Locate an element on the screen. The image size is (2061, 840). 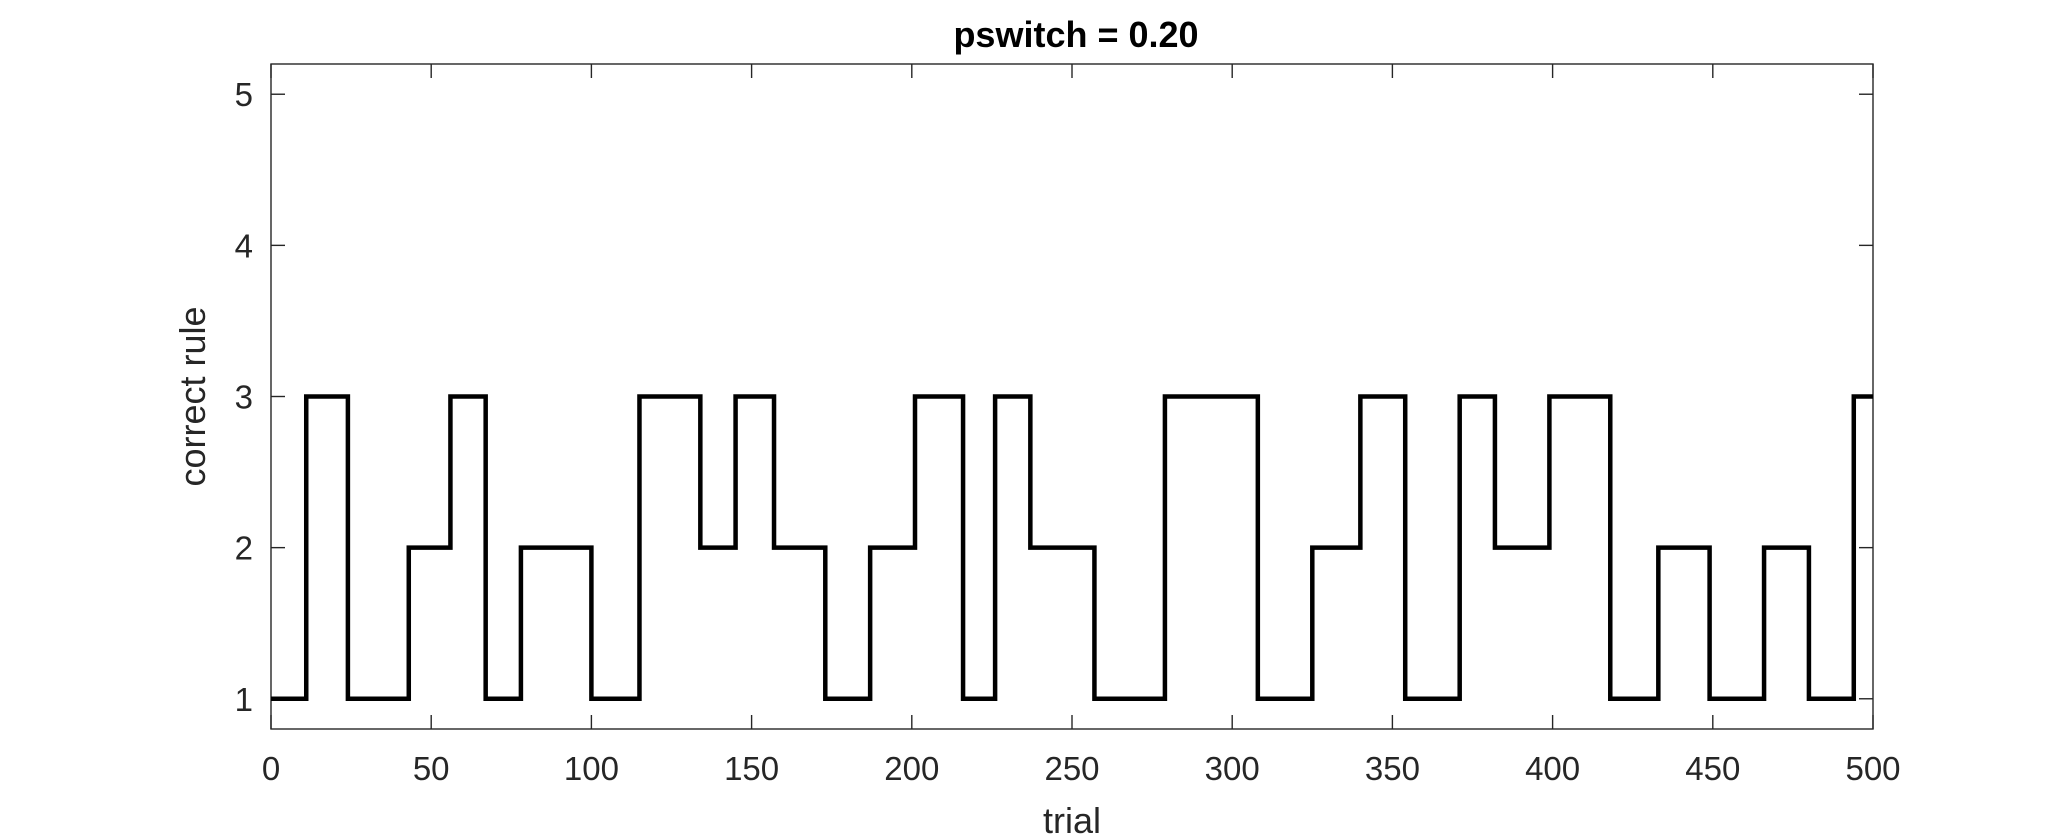
x-tick-label: 150 is located at coordinates (751, 768).